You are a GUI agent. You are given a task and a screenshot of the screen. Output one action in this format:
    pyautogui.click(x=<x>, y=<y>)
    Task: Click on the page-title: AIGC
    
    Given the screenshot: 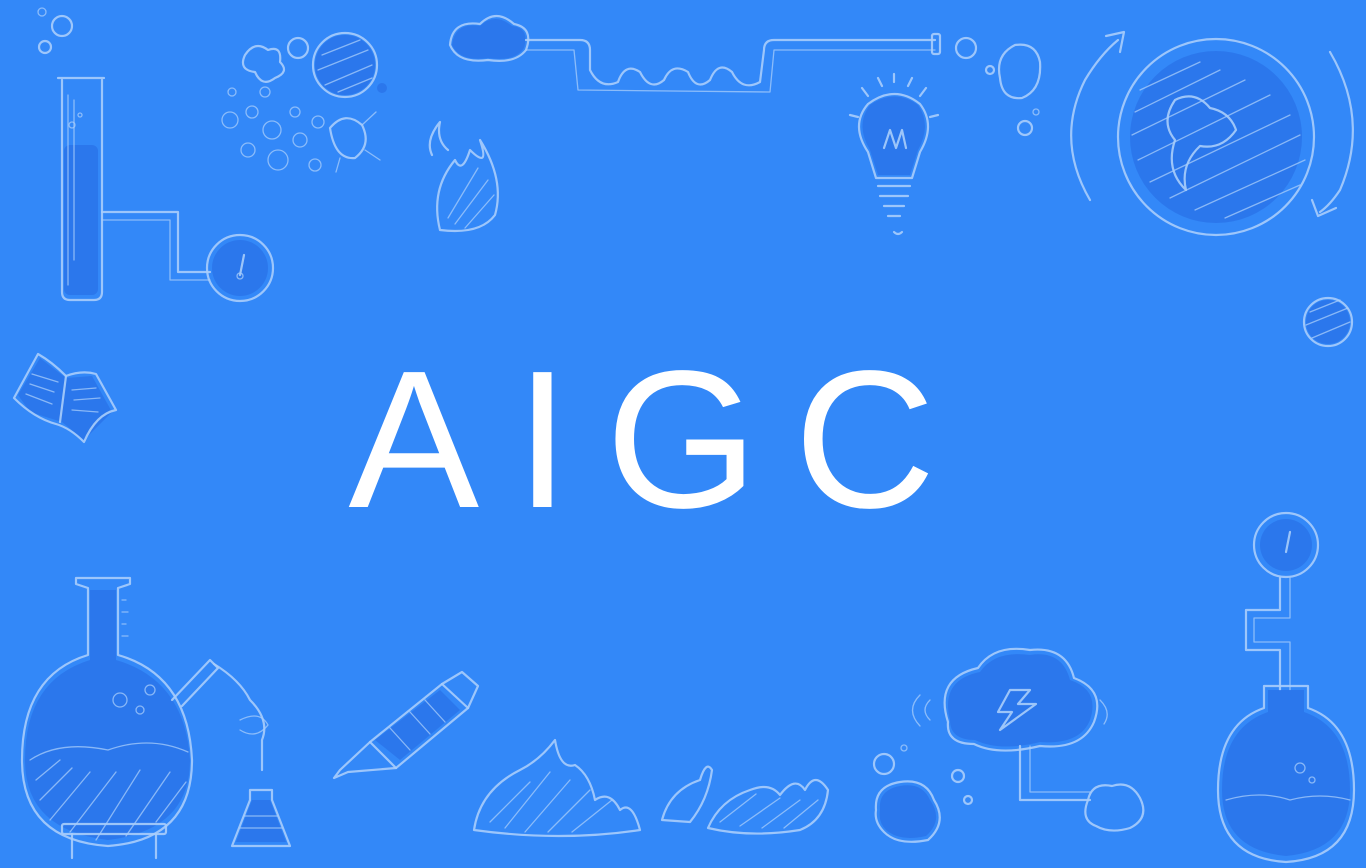 What is the action you would take?
    pyautogui.click(x=660, y=439)
    